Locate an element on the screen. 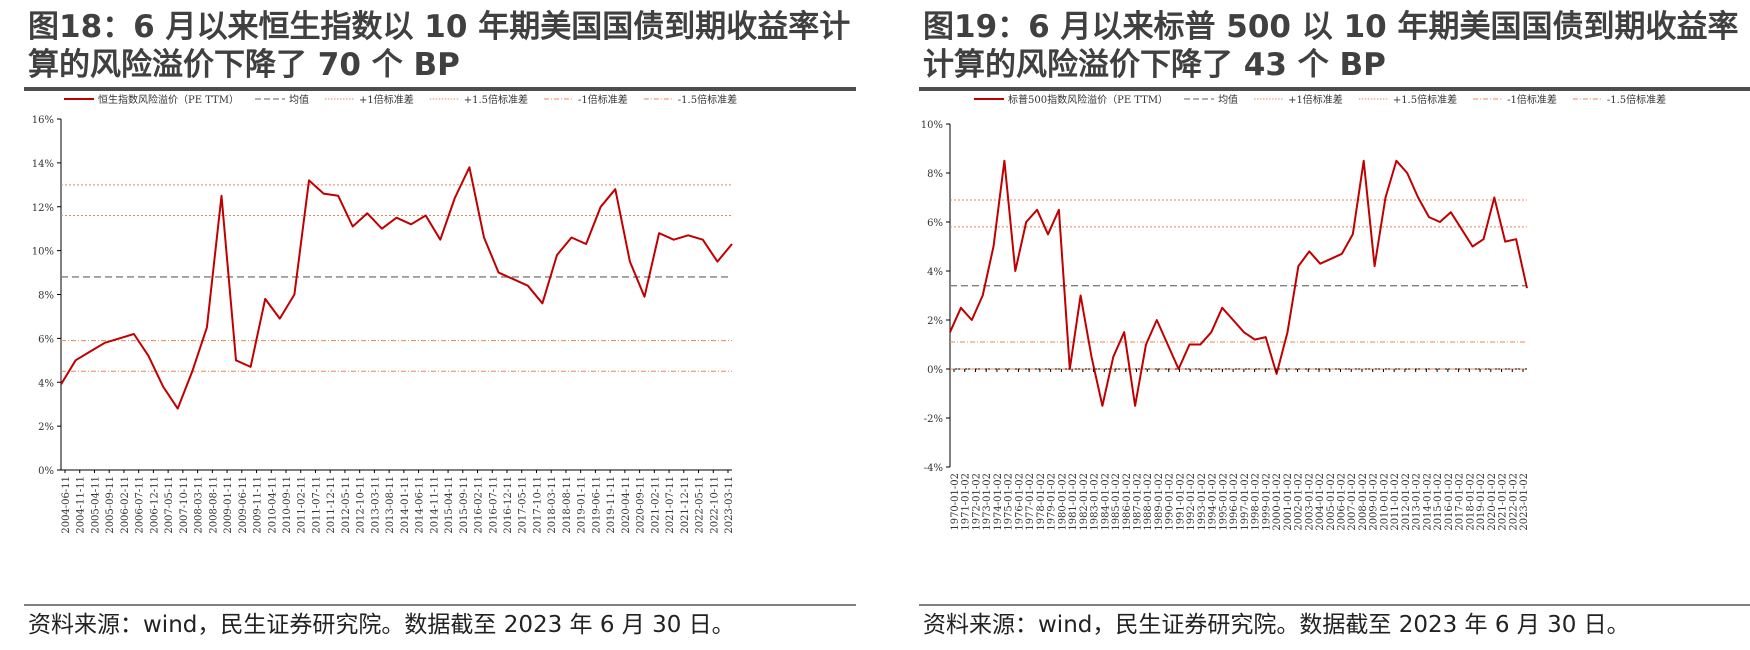 This screenshot has width=1750, height=650. x-tick-label: 2016-01-02 is located at coordinates (1449, 502).